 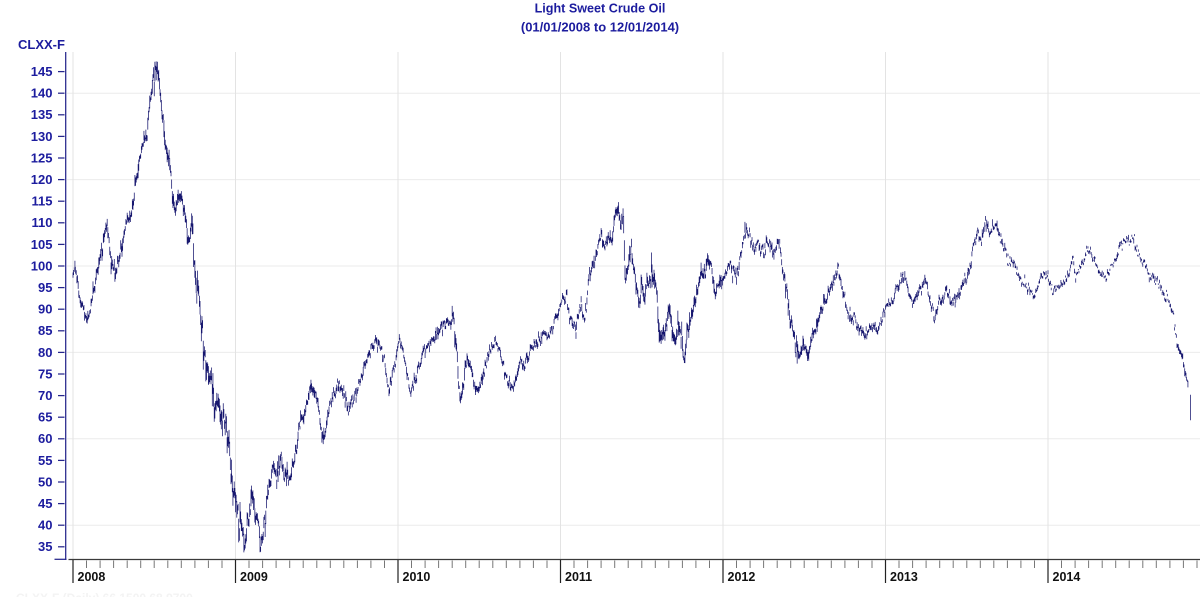 I want to click on svg-text: 85, so click(x=45, y=330).